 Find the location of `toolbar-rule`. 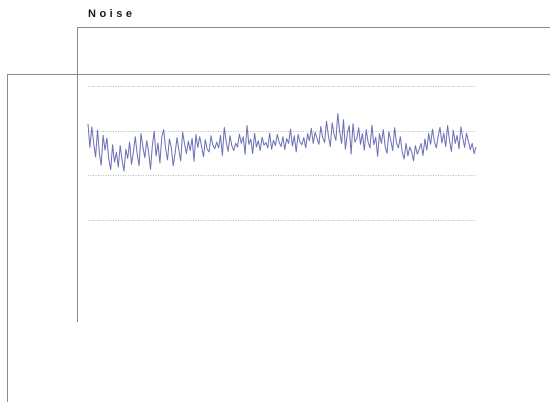

toolbar-rule is located at coordinates (278, 74).